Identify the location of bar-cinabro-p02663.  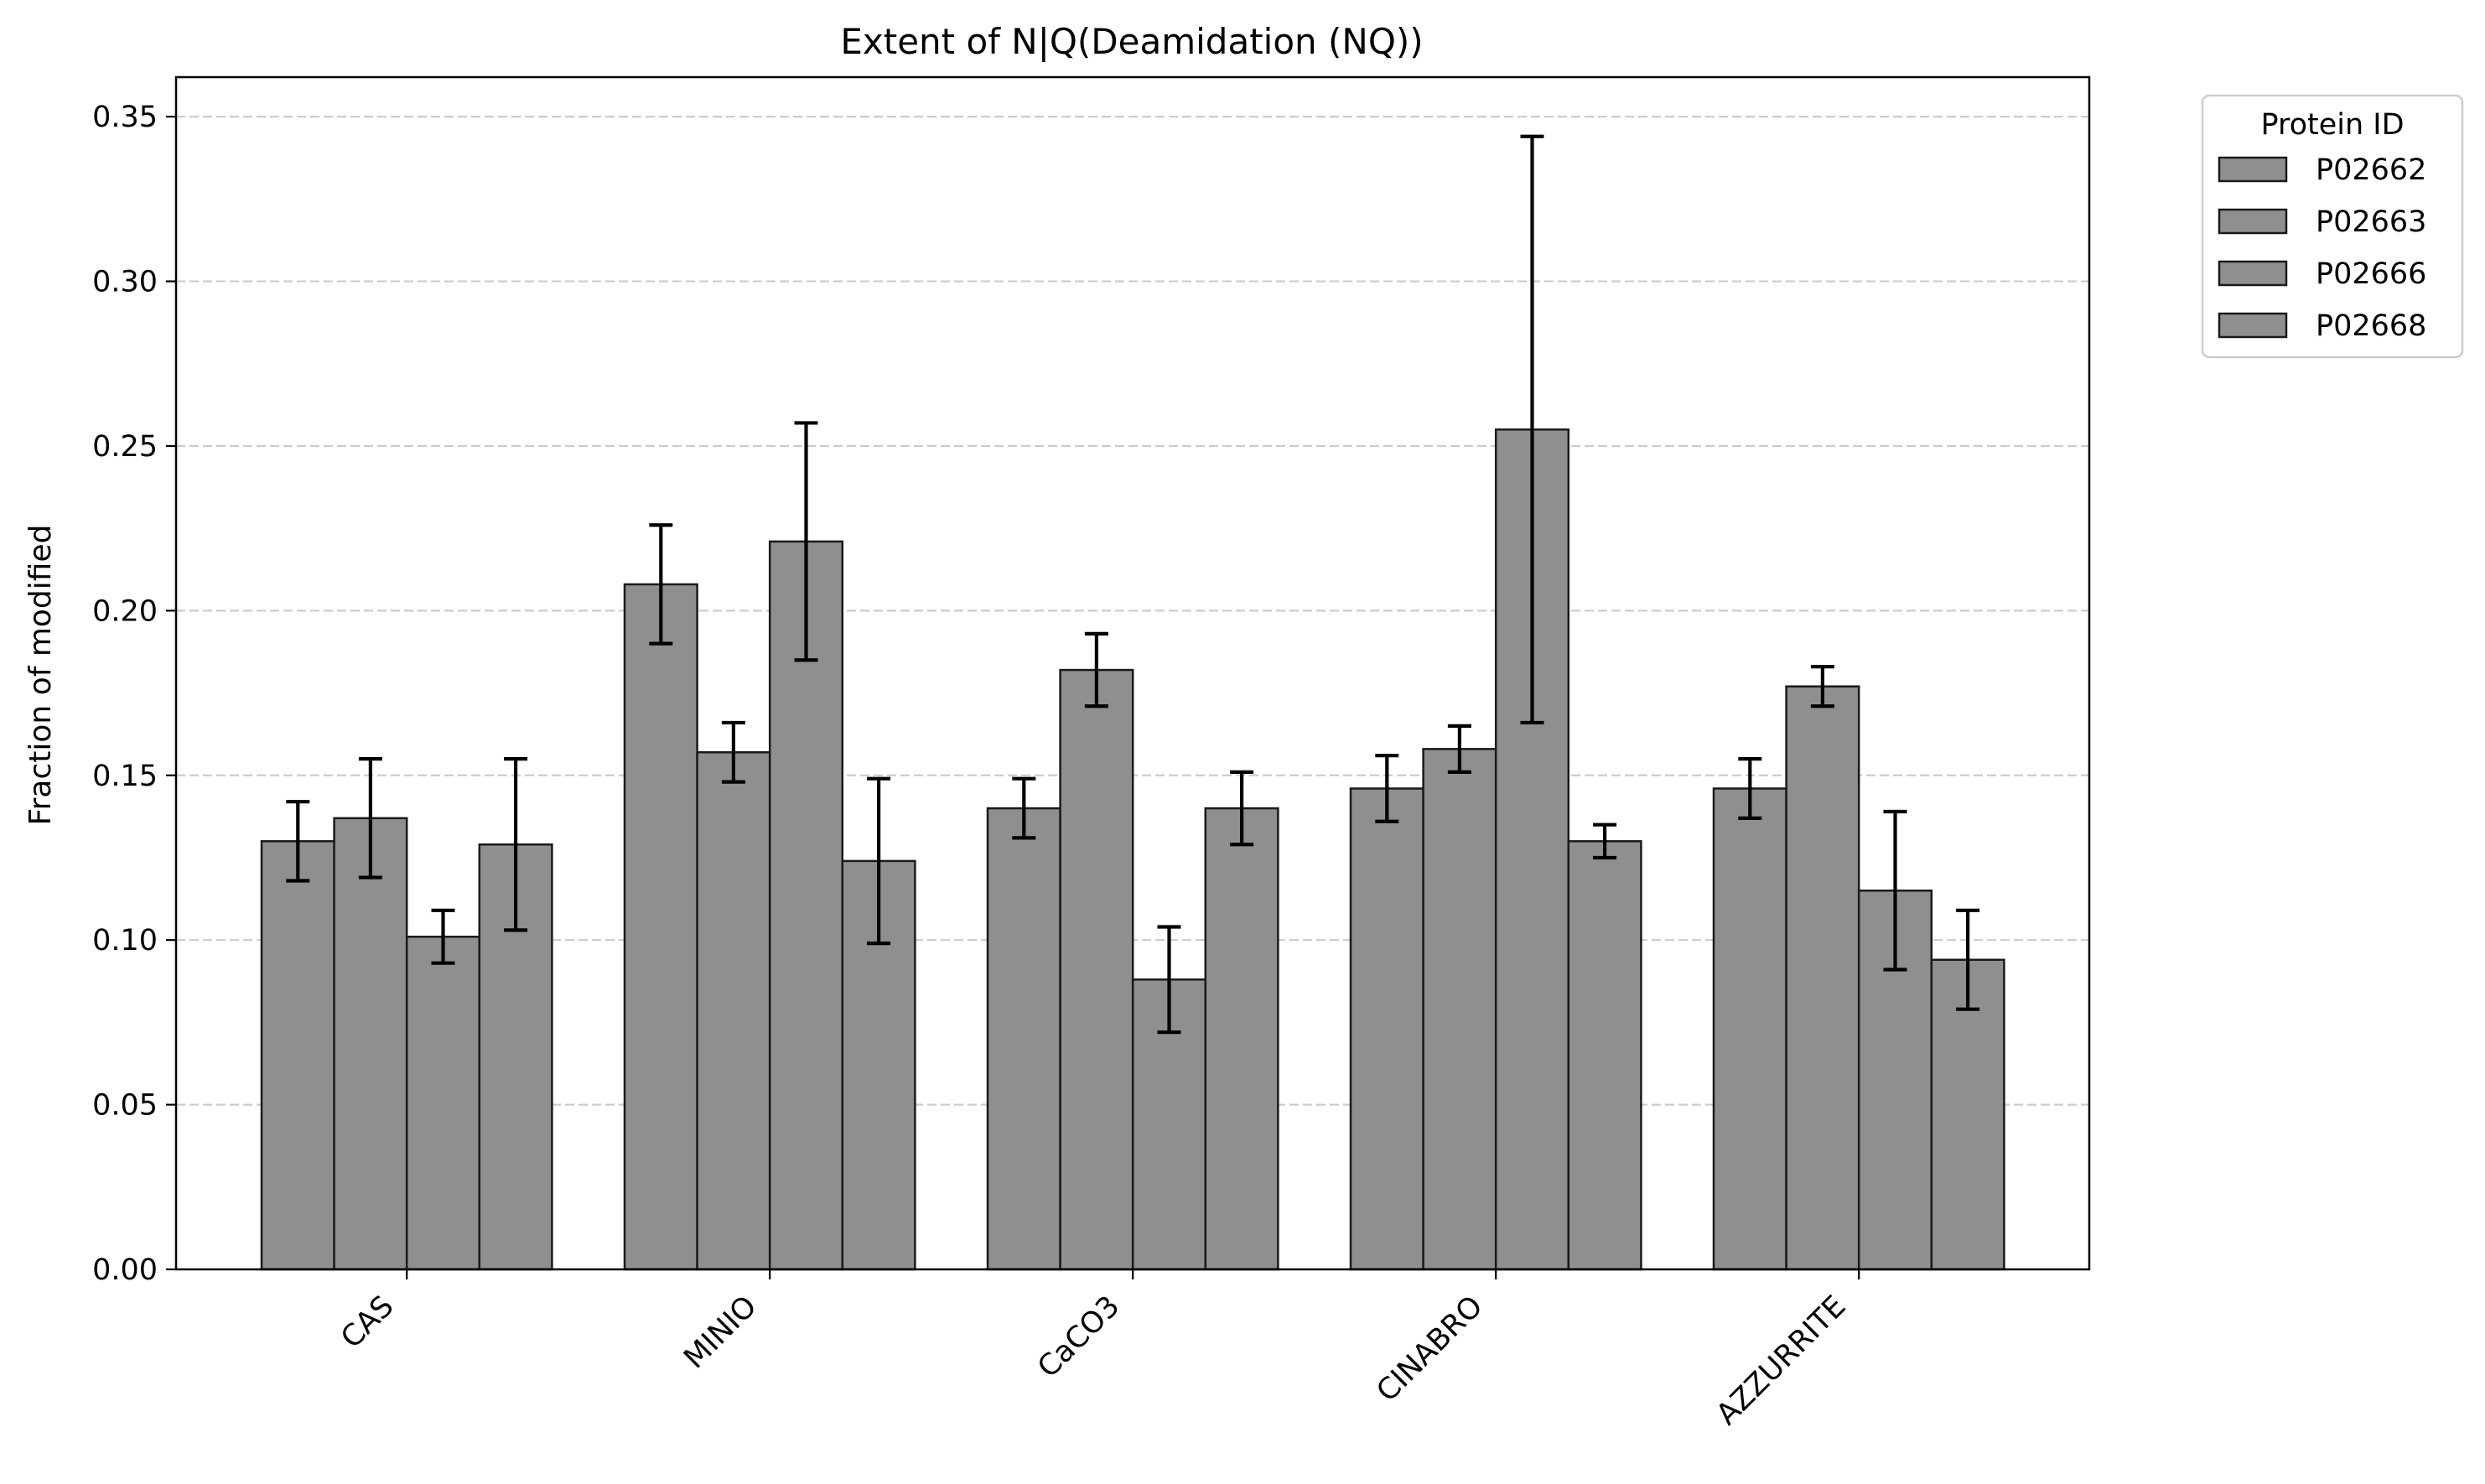
(1460, 1009).